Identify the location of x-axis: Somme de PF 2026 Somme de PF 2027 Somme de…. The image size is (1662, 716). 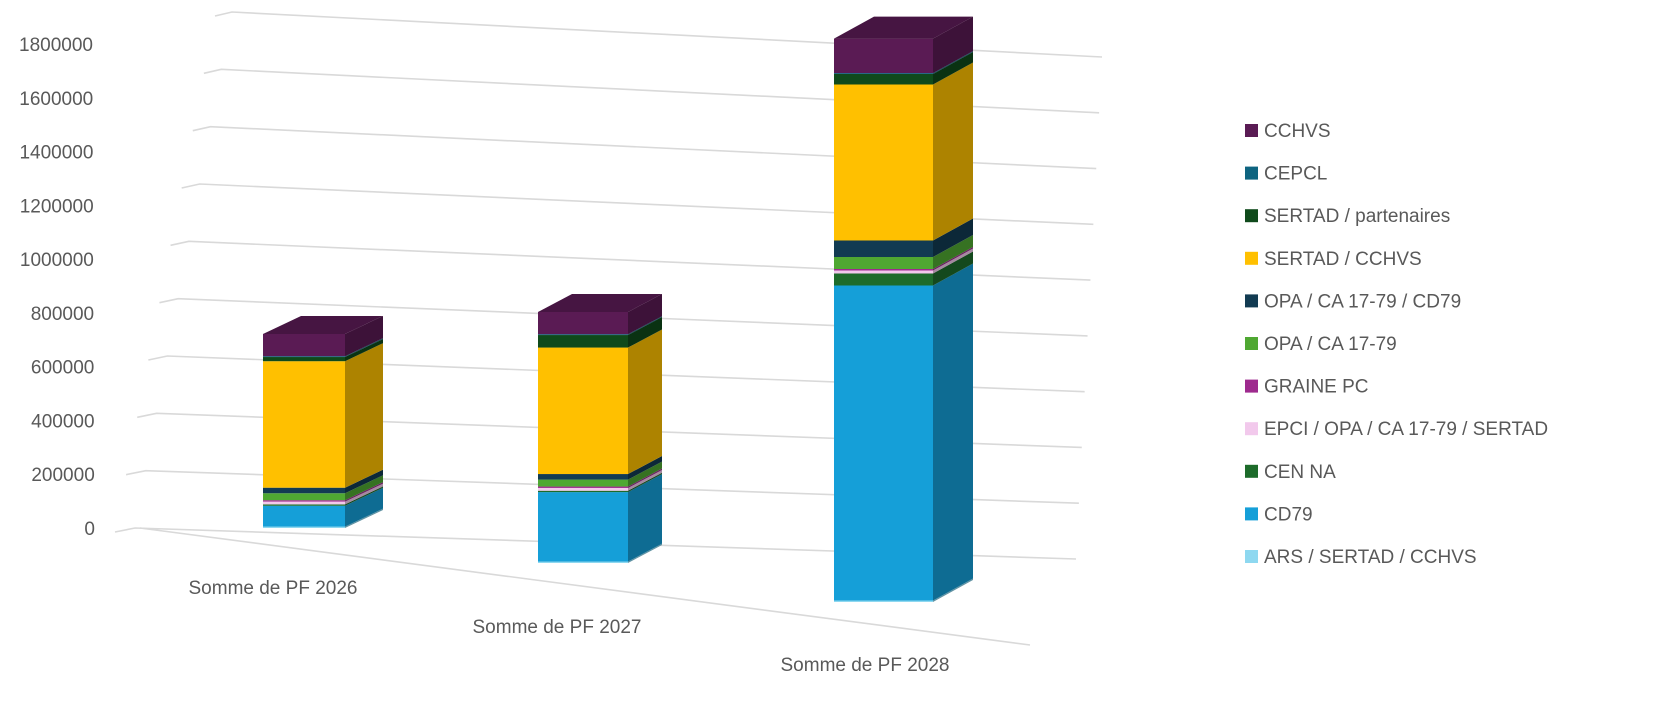
(569, 627).